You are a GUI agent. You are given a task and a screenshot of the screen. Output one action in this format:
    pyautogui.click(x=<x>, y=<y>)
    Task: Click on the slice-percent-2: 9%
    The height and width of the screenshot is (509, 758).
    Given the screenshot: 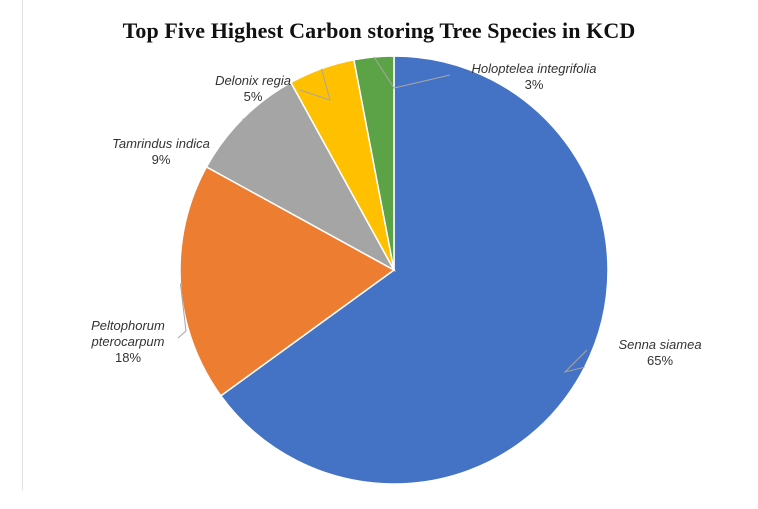 What is the action you would take?
    pyautogui.click(x=161, y=159)
    